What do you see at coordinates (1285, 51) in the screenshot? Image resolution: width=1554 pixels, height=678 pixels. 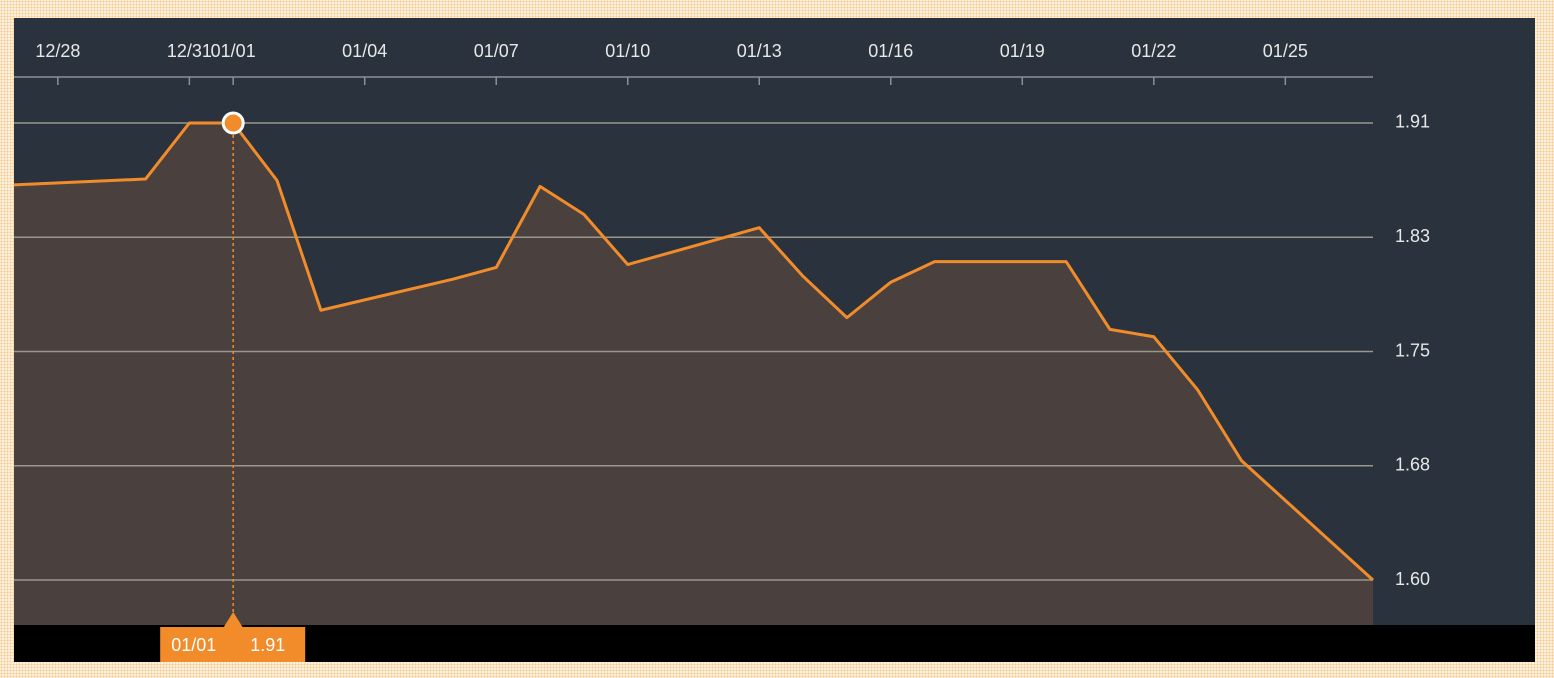 I see `x-tick-label: 01/25` at bounding box center [1285, 51].